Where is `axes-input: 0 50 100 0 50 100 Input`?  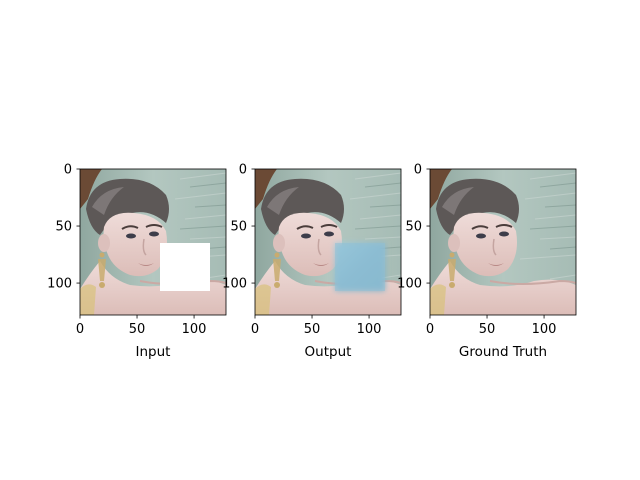 axes-input: 0 50 100 0 50 100 Input is located at coordinates (126, 262).